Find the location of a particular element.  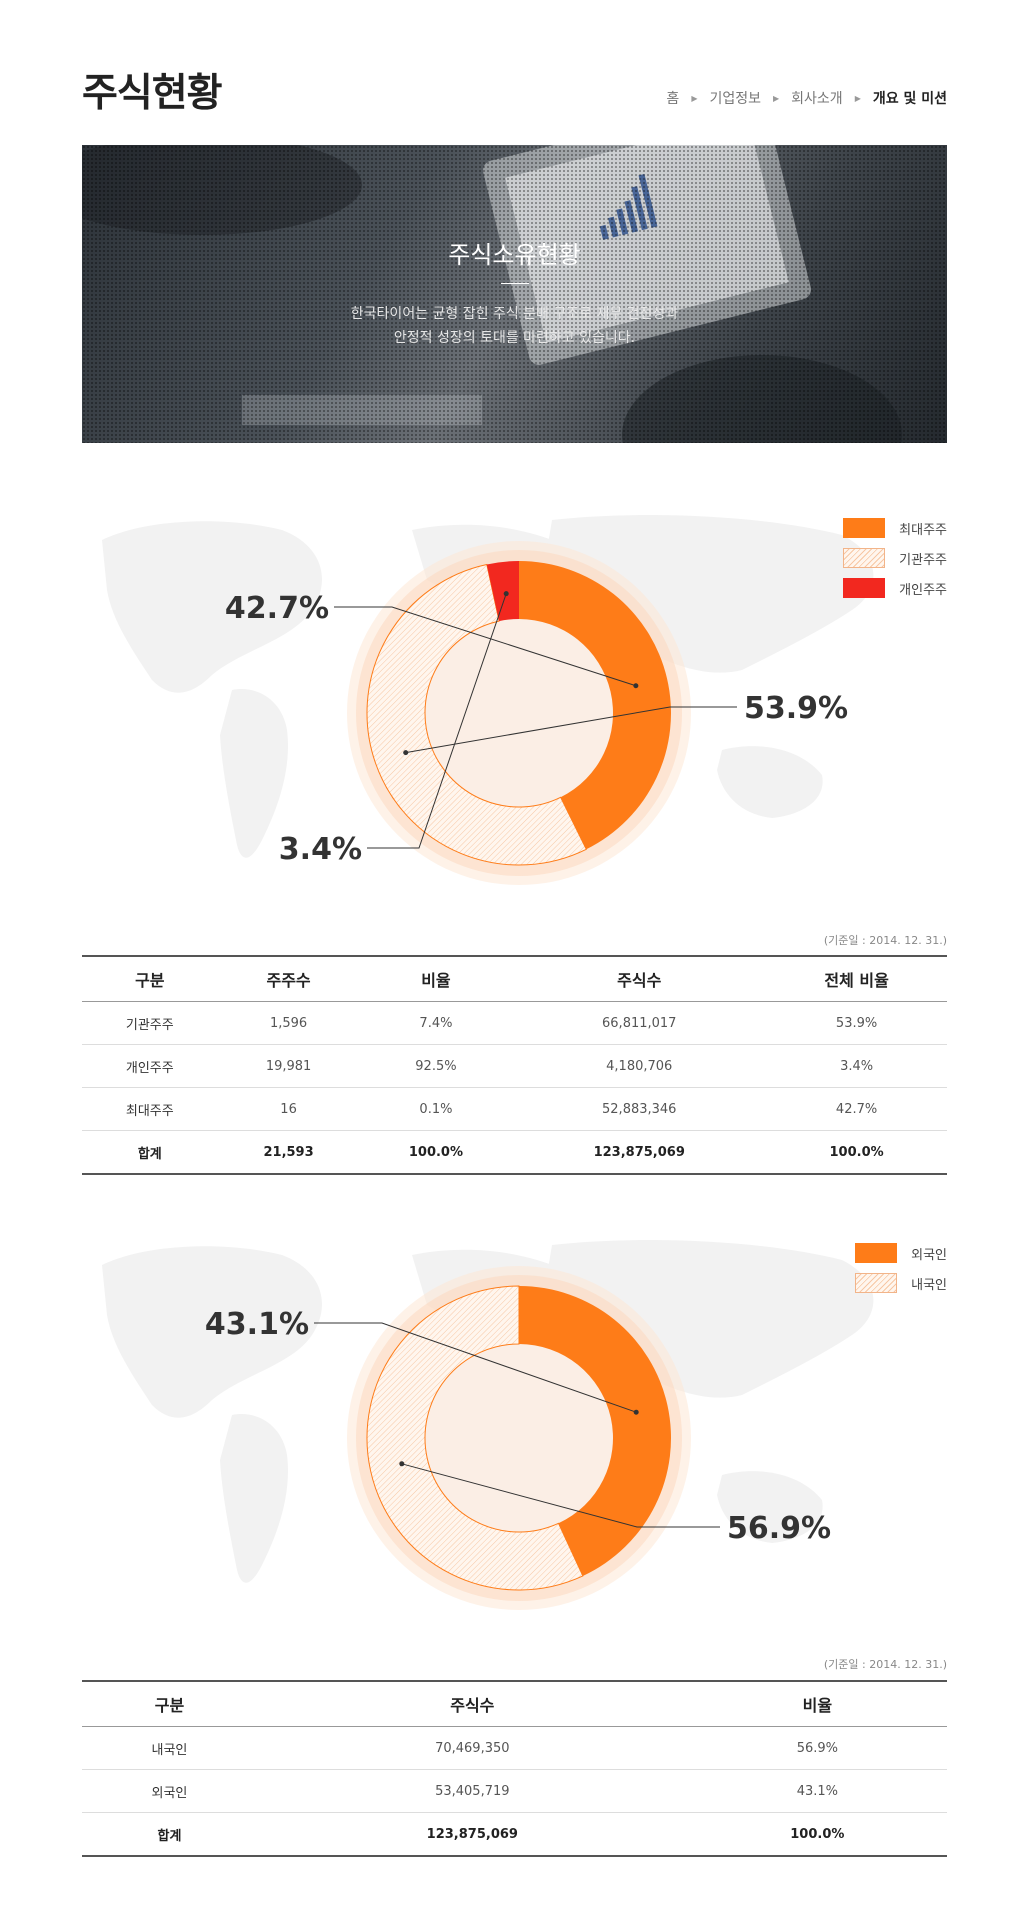

table-cell: 최대주주 is located at coordinates (150, 1109).